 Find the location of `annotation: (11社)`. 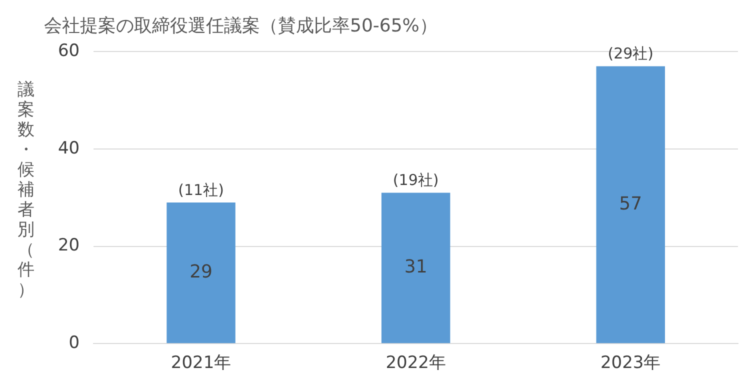

annotation: (11社) is located at coordinates (201, 189).